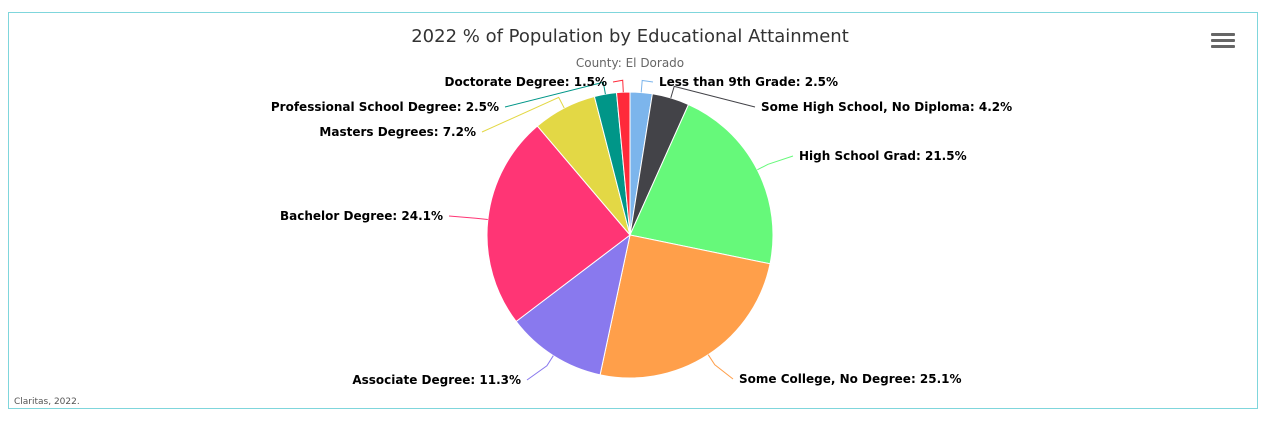 The width and height of the screenshot is (1268, 428). Describe the element at coordinates (436, 380) in the screenshot. I see `slice-data-label: Associate Degree: 11.3%` at that location.